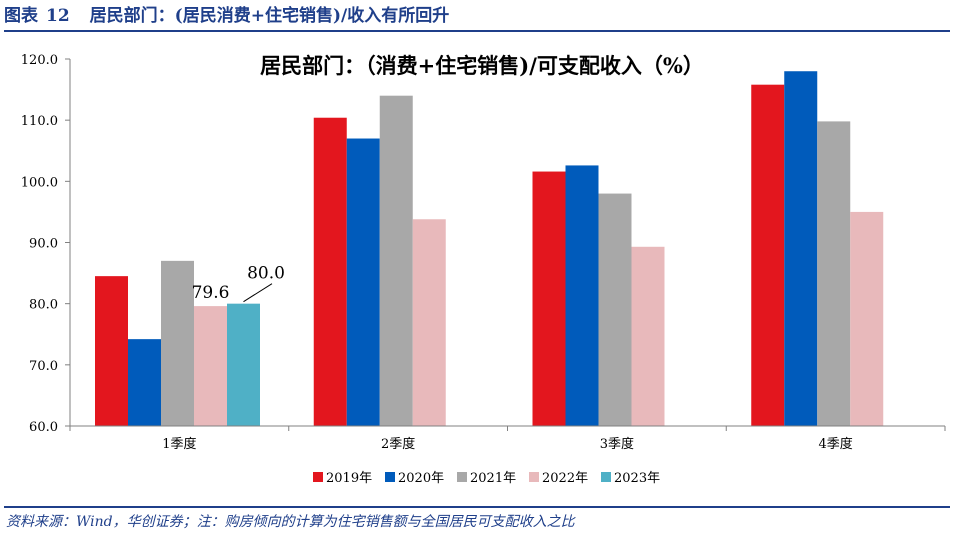 The height and width of the screenshot is (538, 956). Describe the element at coordinates (477, 507) in the screenshot. I see `footer-rule` at that location.